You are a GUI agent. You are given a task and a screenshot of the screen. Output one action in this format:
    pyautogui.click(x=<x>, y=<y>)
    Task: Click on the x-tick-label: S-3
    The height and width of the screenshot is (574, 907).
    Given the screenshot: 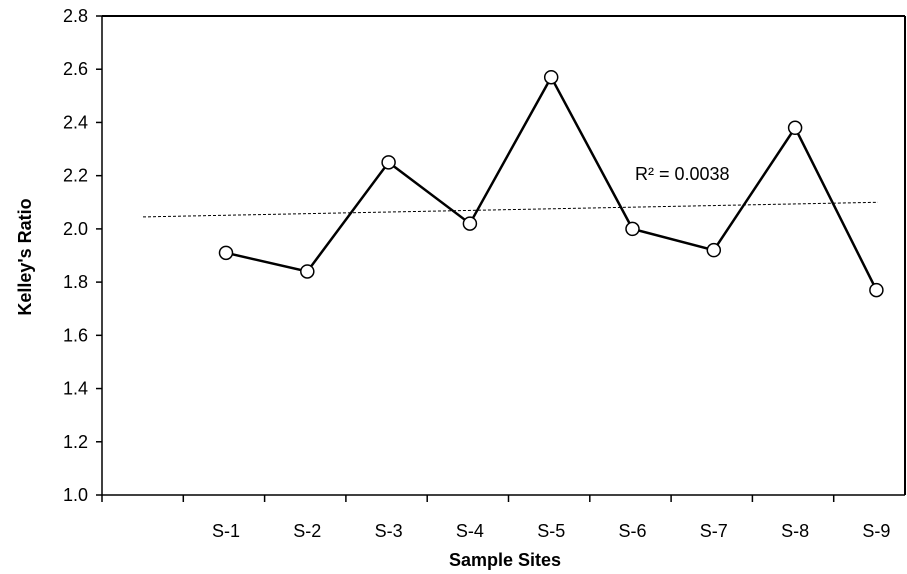 What is the action you would take?
    pyautogui.click(x=389, y=531)
    